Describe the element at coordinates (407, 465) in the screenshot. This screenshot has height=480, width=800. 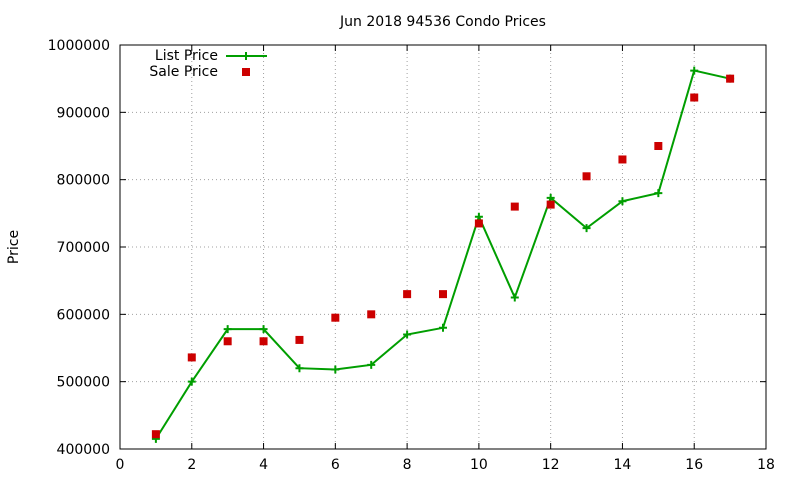
I see `x-tick-label: 8` at that location.